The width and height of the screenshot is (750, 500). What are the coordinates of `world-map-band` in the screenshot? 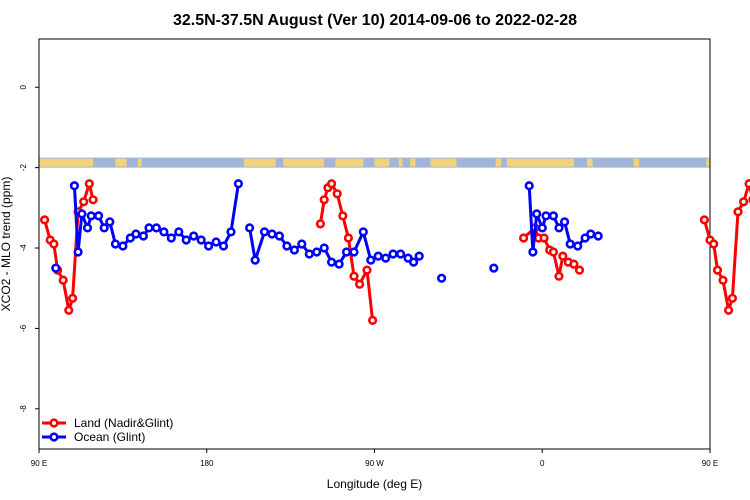 It's located at (374, 162).